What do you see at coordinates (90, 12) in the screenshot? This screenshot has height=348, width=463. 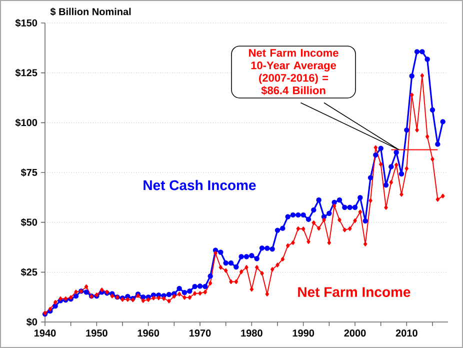 I see `y-axis-title: $ Billion Nominal` at bounding box center [90, 12].